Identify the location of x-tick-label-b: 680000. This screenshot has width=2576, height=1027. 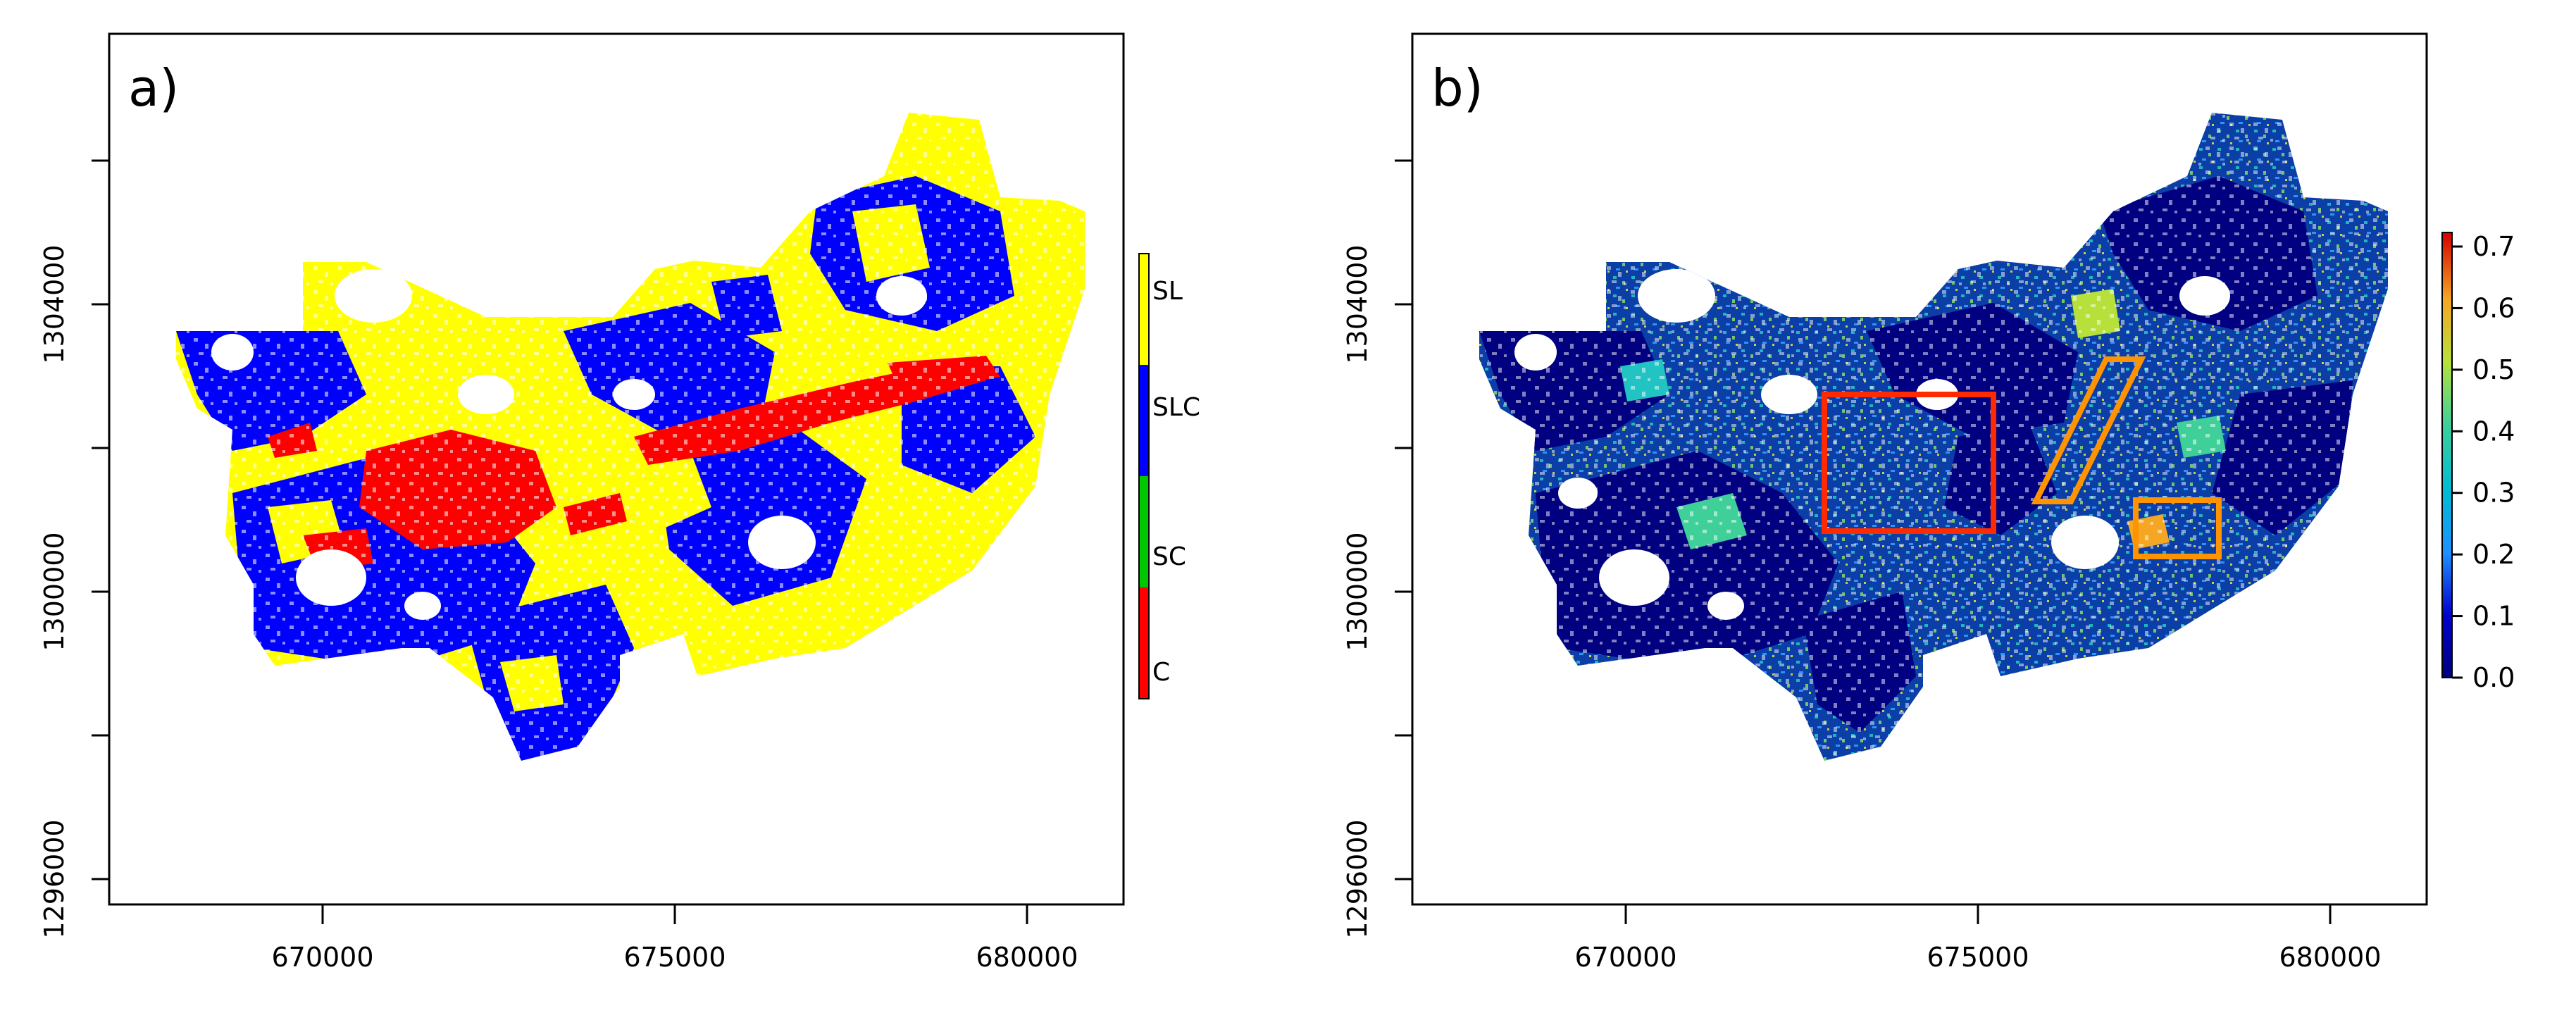
(2330, 957).